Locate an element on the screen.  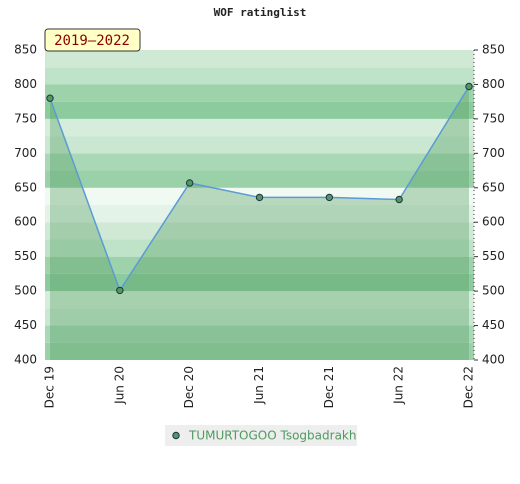
badge: 2019–2022 is located at coordinates (92, 41).